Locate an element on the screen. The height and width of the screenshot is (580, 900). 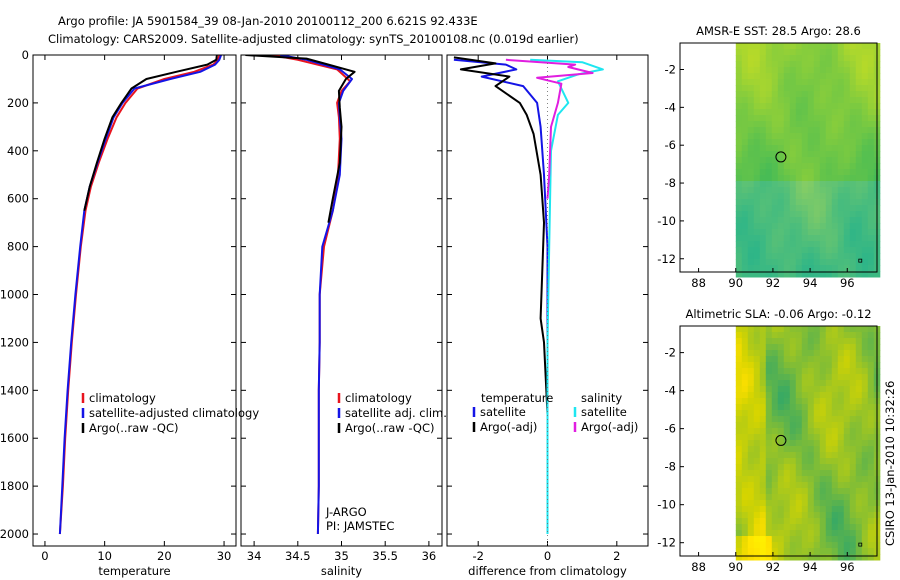
x-tick-label: 2 is located at coordinates (616, 556).